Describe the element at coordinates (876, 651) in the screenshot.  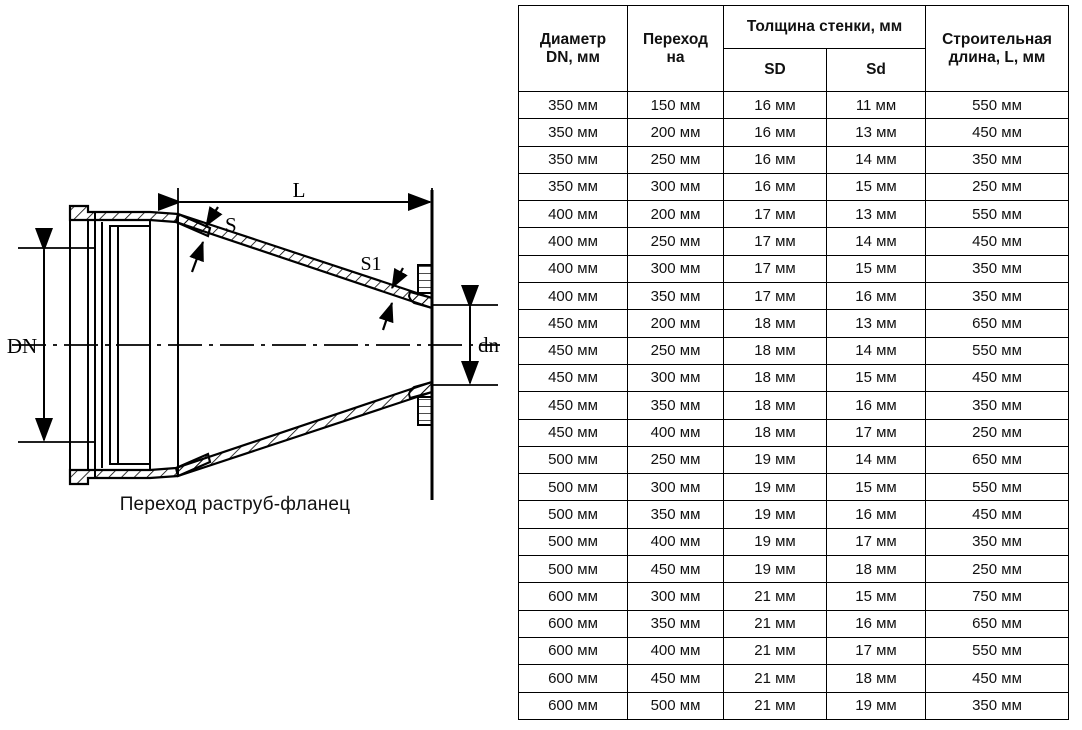
I see `cell-sd-small: 17 мм` at that location.